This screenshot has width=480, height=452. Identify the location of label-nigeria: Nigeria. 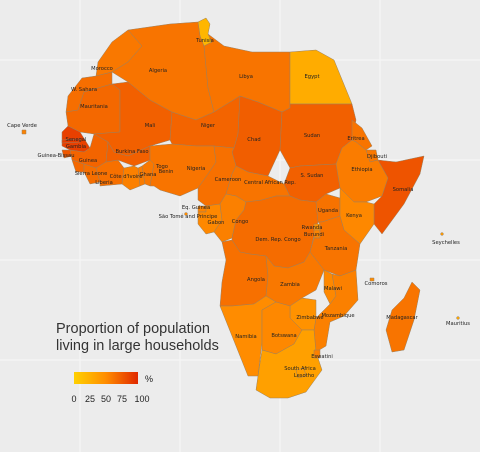
(196, 169).